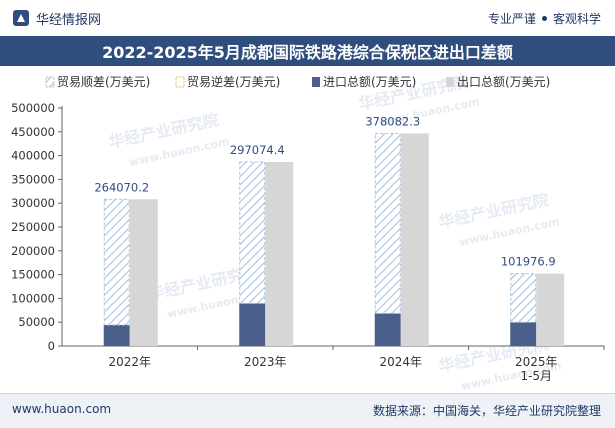  I want to click on y-tick-label: 50000, so click(36, 322).